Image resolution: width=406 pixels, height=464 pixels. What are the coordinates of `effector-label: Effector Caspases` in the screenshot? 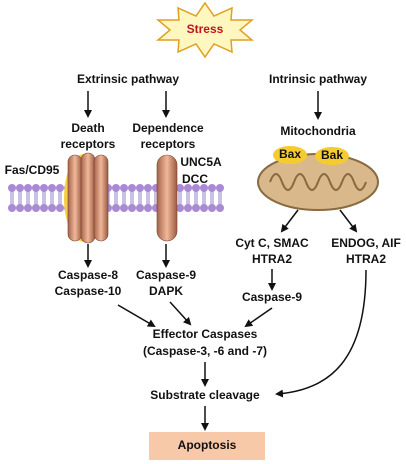 It's located at (205, 334).